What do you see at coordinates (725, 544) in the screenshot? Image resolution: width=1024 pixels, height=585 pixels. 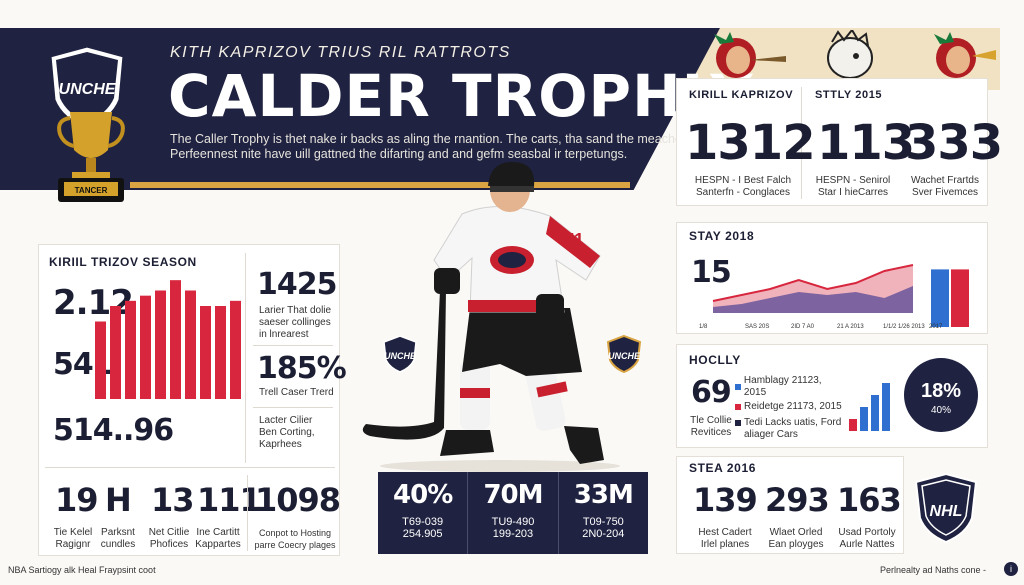 I see `caption-line: Irlel planes` at bounding box center [725, 544].